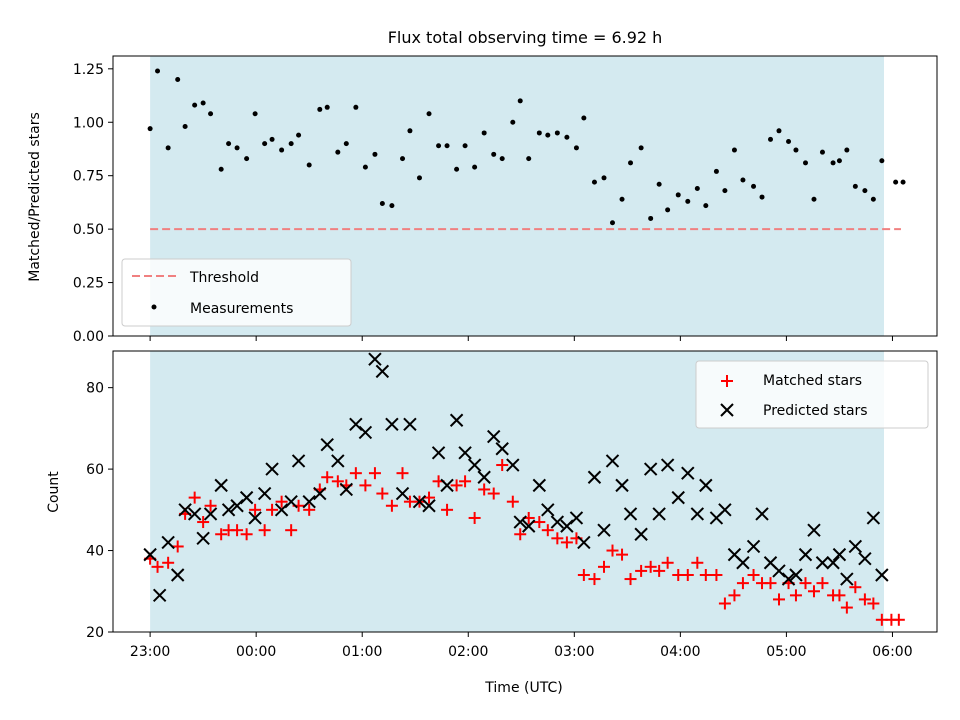  I want to click on top-legend-box, so click(236, 292).